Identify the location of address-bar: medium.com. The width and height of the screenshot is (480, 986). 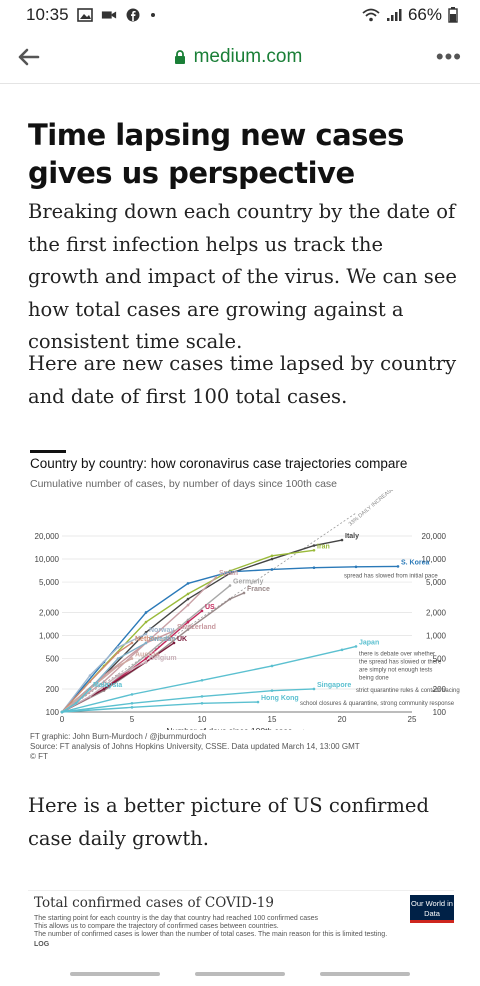
(238, 57).